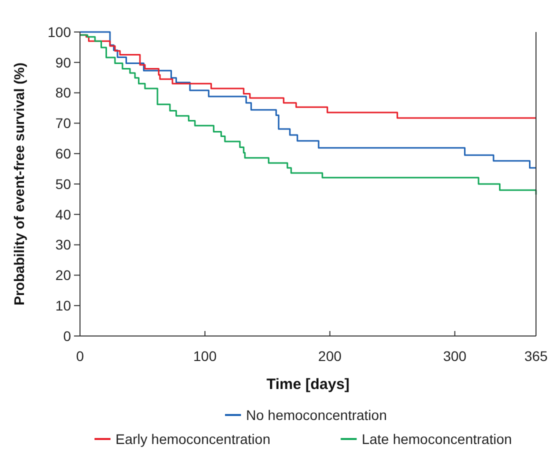 The image size is (556, 454). I want to click on legend-label: No hemoconcentration, so click(316, 414).